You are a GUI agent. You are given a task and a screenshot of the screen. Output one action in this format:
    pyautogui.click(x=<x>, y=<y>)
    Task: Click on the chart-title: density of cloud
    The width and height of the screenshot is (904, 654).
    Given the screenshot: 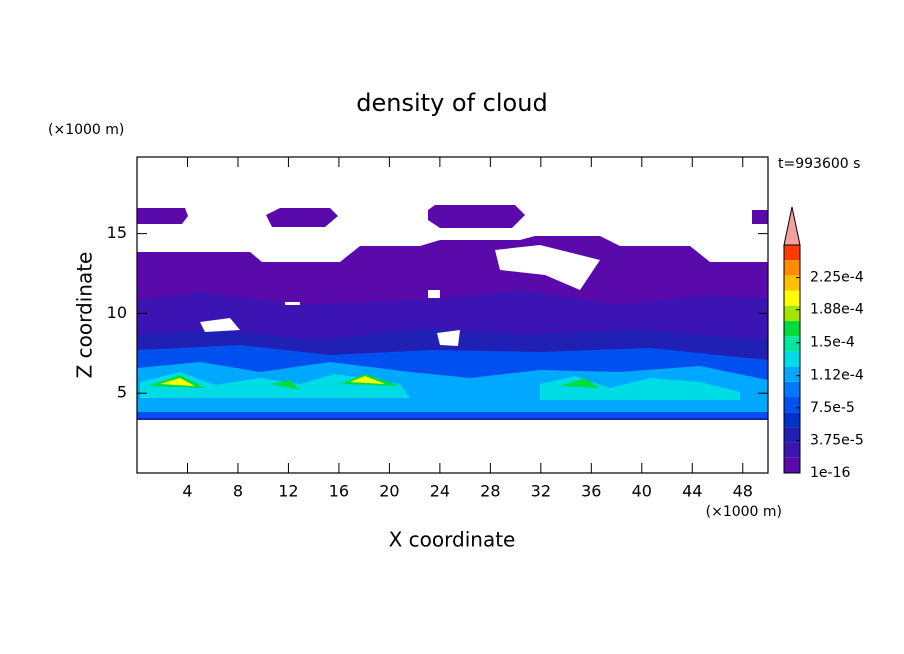 What is the action you would take?
    pyautogui.click(x=451, y=103)
    